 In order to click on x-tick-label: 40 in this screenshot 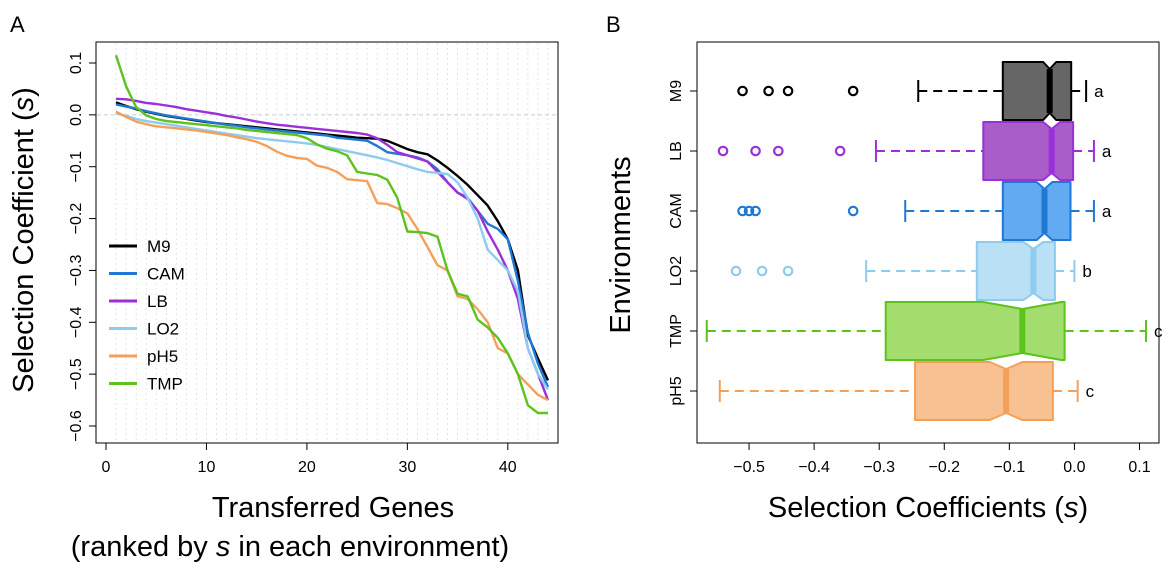, I will do `click(508, 467)`.